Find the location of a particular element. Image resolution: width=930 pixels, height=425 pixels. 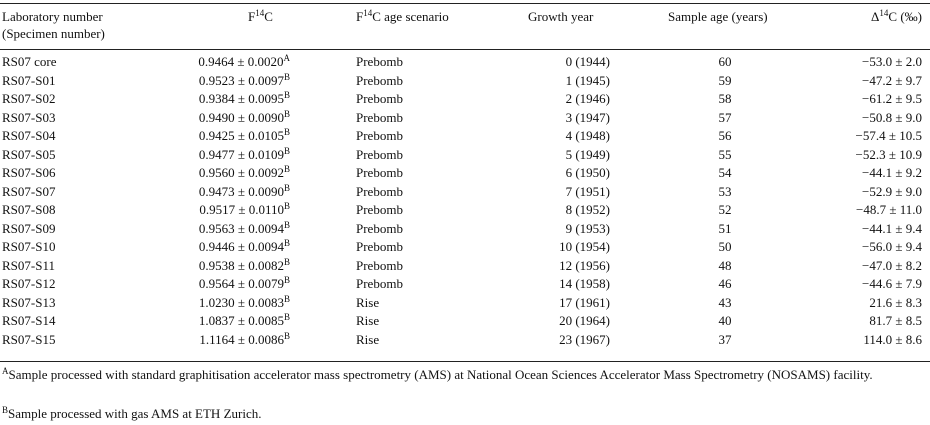

cell-f14c: 1.0230 ± 0.0083B is located at coordinates (244, 301).